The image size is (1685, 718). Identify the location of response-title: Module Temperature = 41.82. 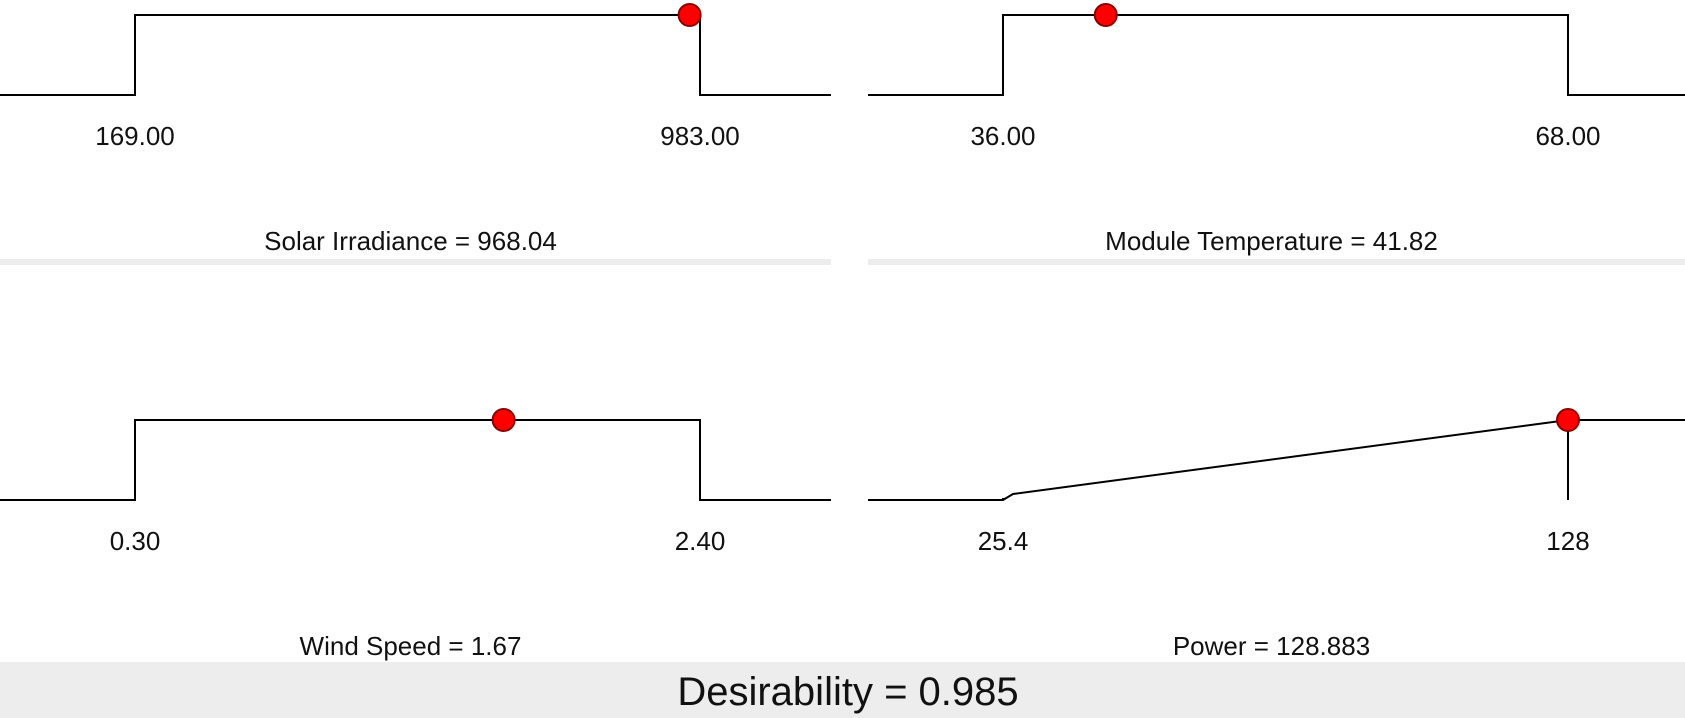
(1271, 241).